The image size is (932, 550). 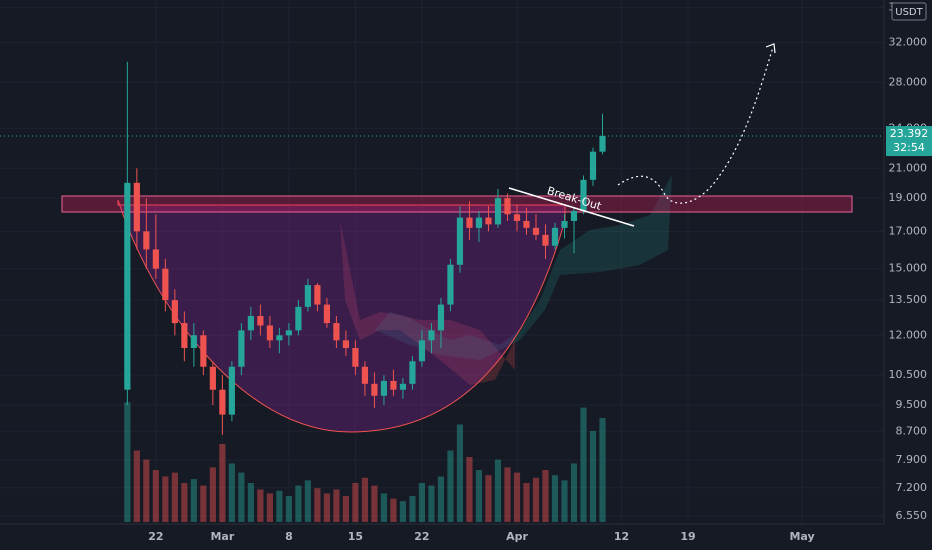 I want to click on x-tick-label: Mar, so click(x=222, y=536).